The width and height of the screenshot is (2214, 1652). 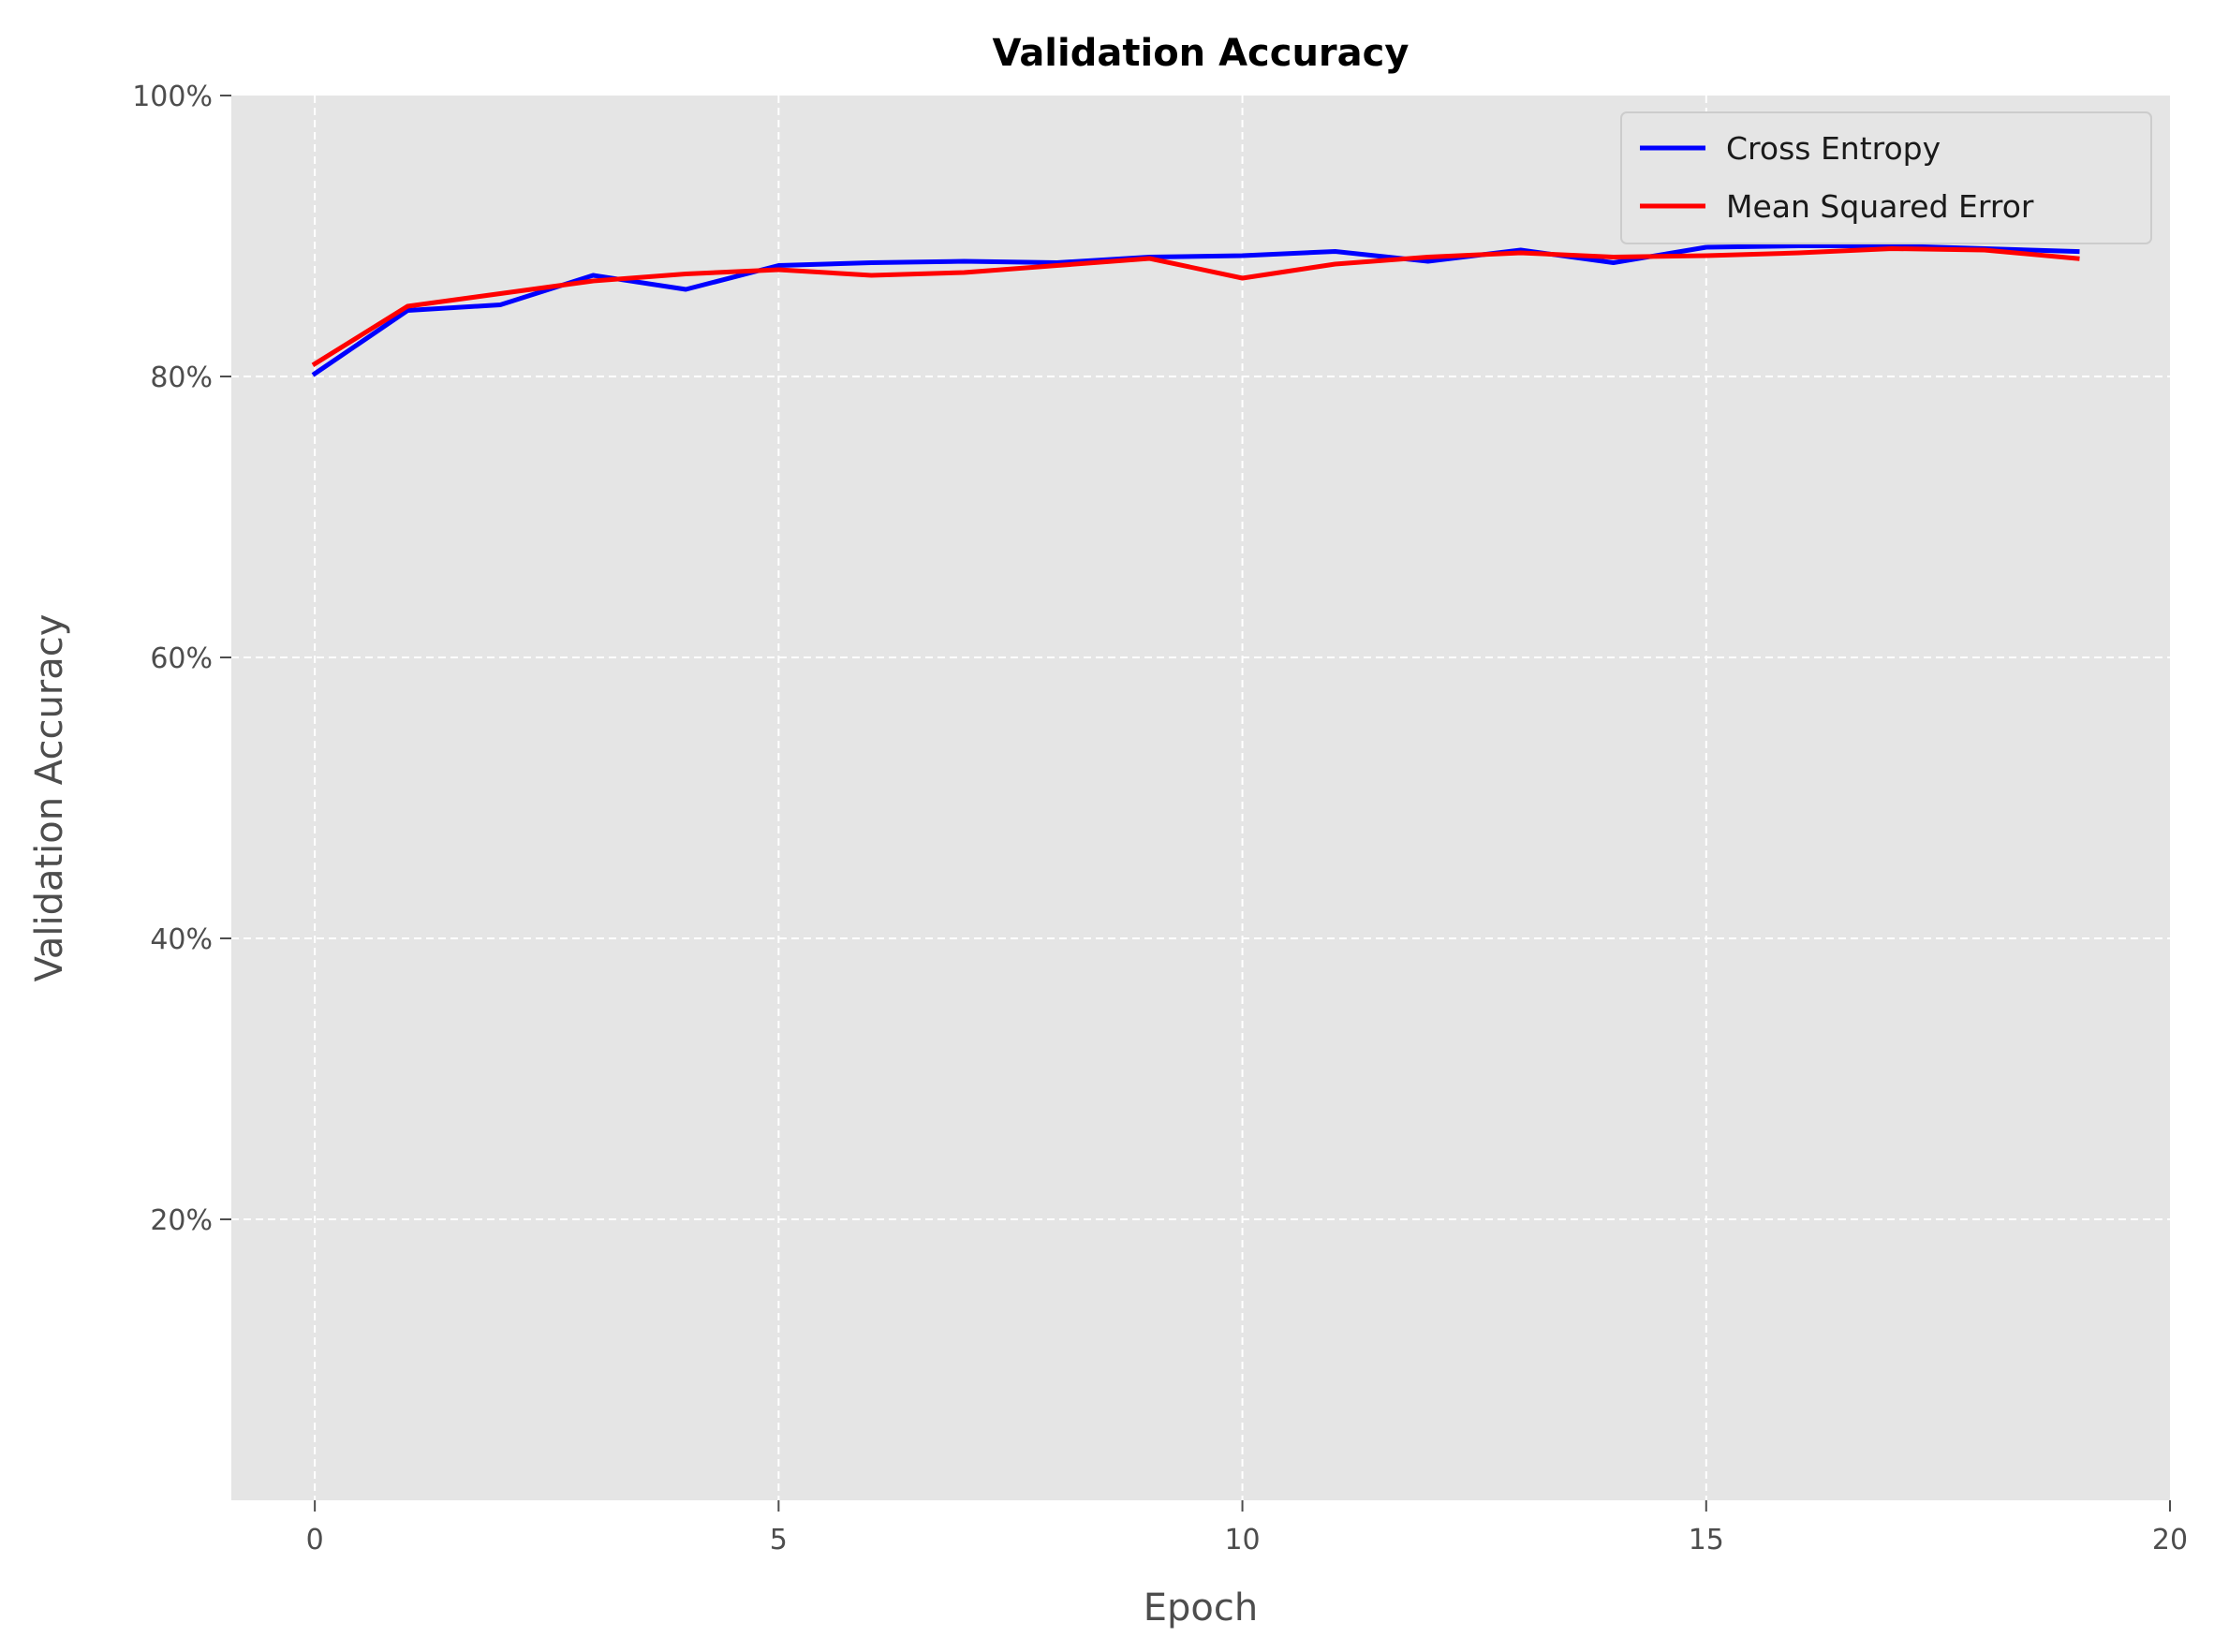 I want to click on x-tick-label: 10, so click(x=1242, y=1540).